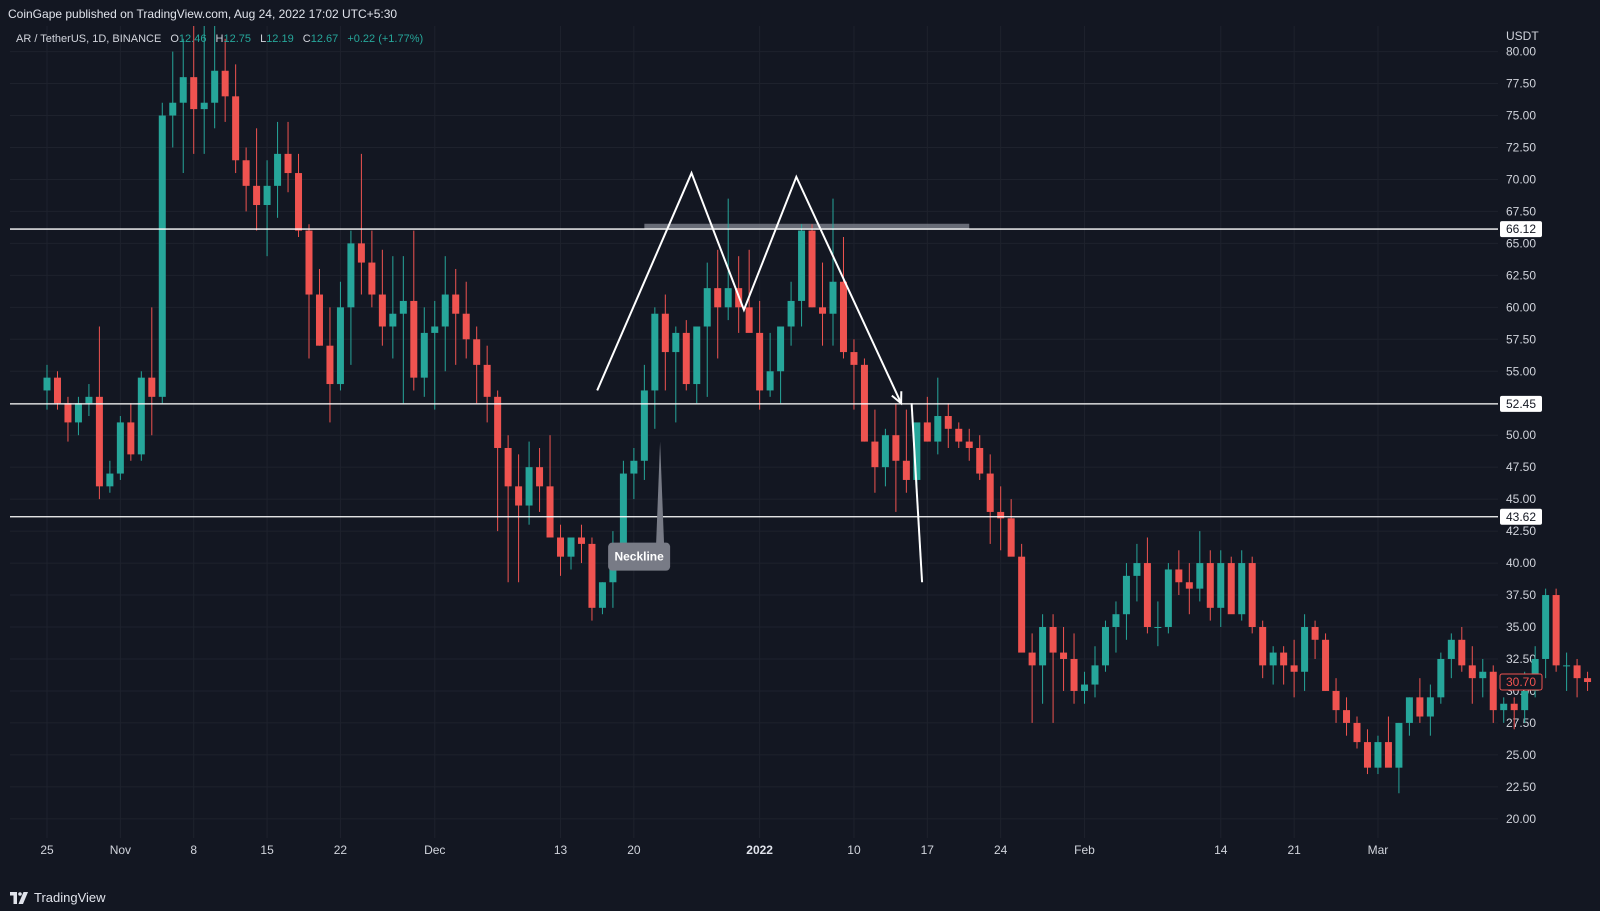  I want to click on symbol-name: AR / TetherUS, 1D, BINANCE, so click(89, 39).